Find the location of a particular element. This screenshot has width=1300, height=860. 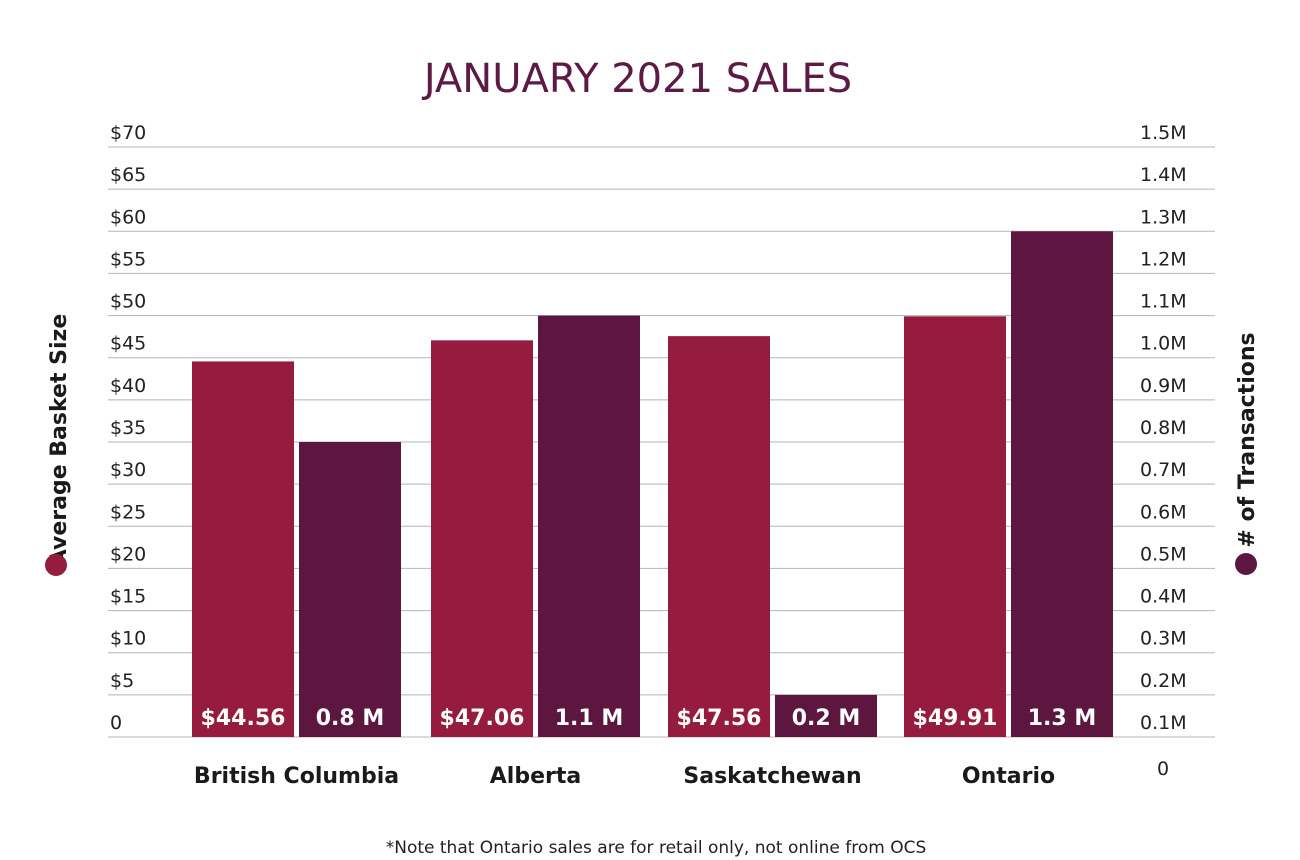

y2-tick-label: 1.0M is located at coordinates (1163, 344).